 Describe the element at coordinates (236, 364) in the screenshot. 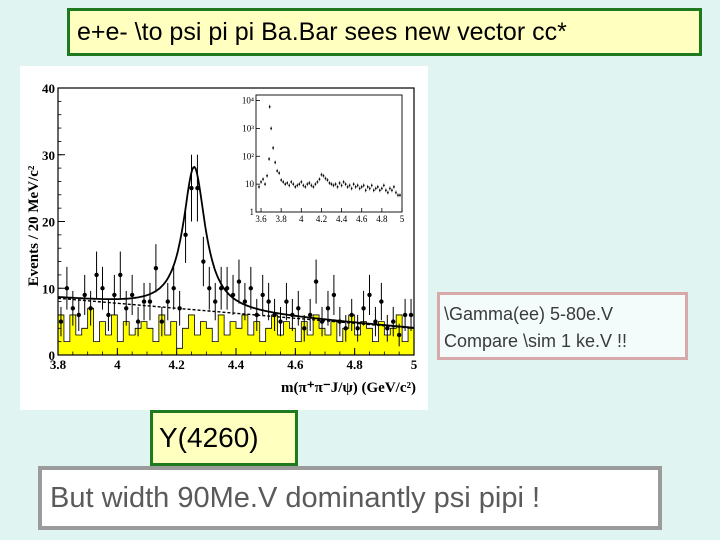

I see `x-tick-label: 4.4` at that location.